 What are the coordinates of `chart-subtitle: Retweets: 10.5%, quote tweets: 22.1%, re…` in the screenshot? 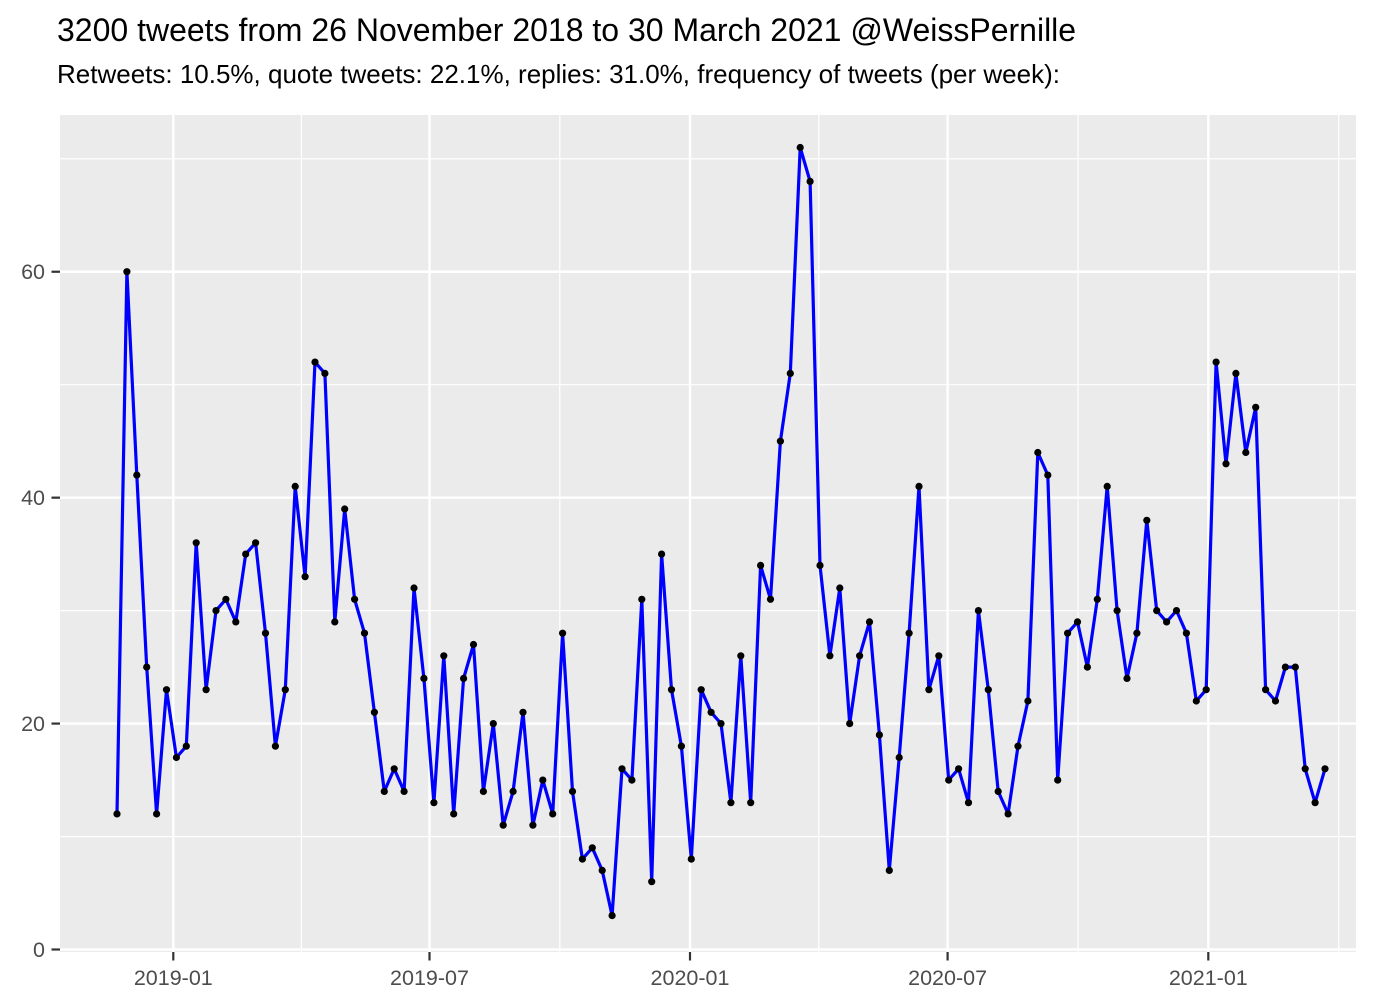 It's located at (558, 74).